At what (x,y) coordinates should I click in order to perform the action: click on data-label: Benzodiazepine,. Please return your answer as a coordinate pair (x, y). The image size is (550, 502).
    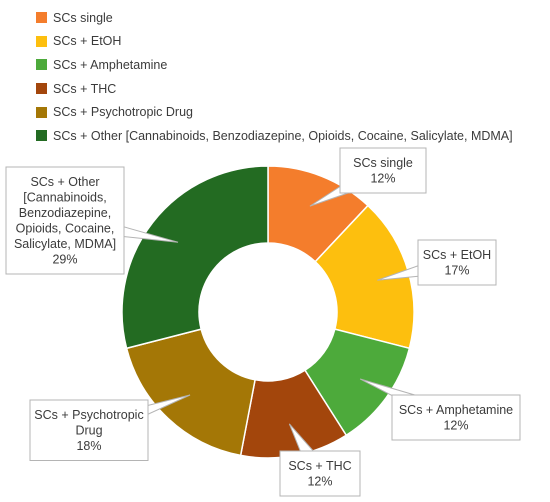
    Looking at the image, I should click on (65, 213).